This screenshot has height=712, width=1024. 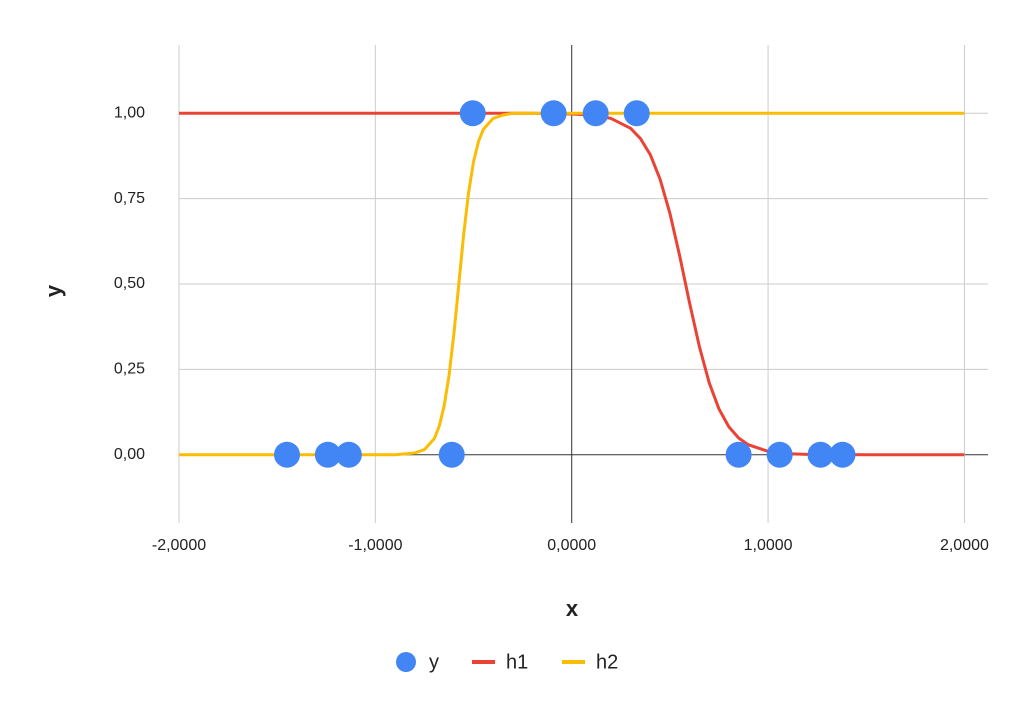 I want to click on x-tick-label: -2,0000, so click(x=179, y=545).